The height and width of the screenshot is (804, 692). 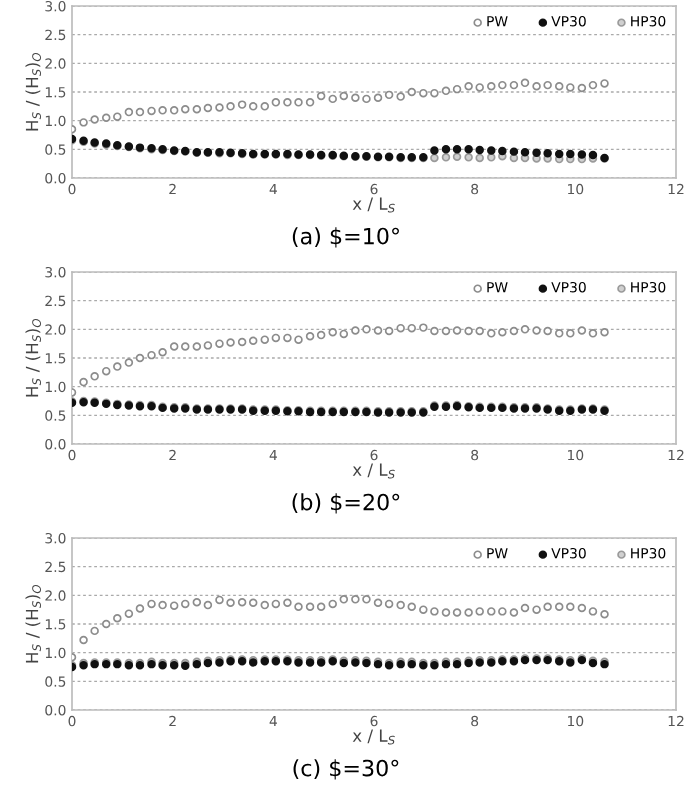 I want to click on text: (a) $=10°, so click(x=345, y=237).